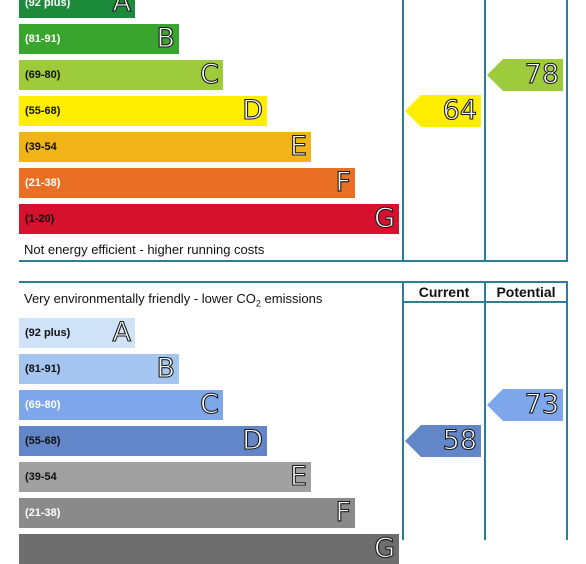 The image size is (586, 564). What do you see at coordinates (140, 298) in the screenshot?
I see `header-caption-text: Very environmentally friendly - lower CO` at bounding box center [140, 298].